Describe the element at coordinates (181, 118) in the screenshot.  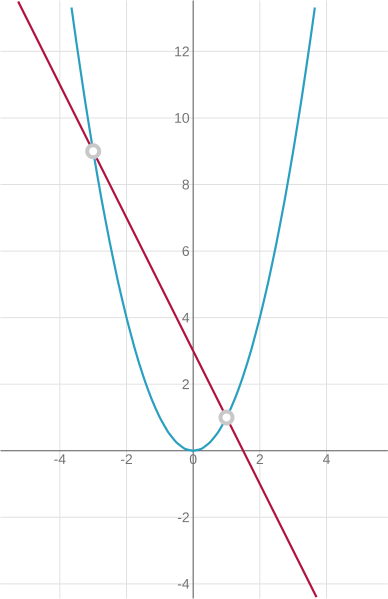
I see `y-tick-label: 10` at that location.